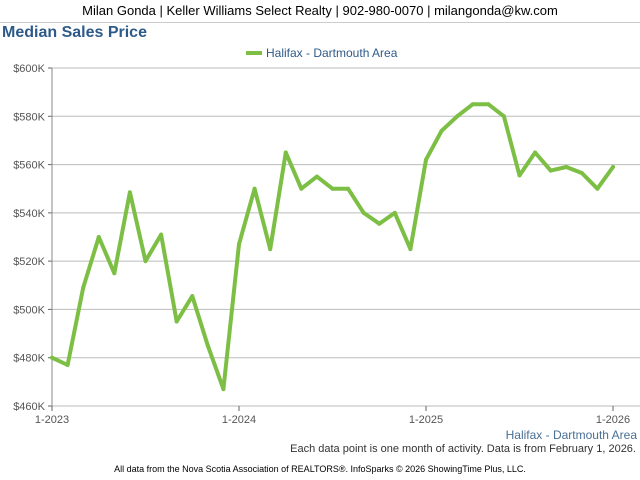 Image resolution: width=640 pixels, height=480 pixels. I want to click on y-tick-label: $500K, so click(29, 310).